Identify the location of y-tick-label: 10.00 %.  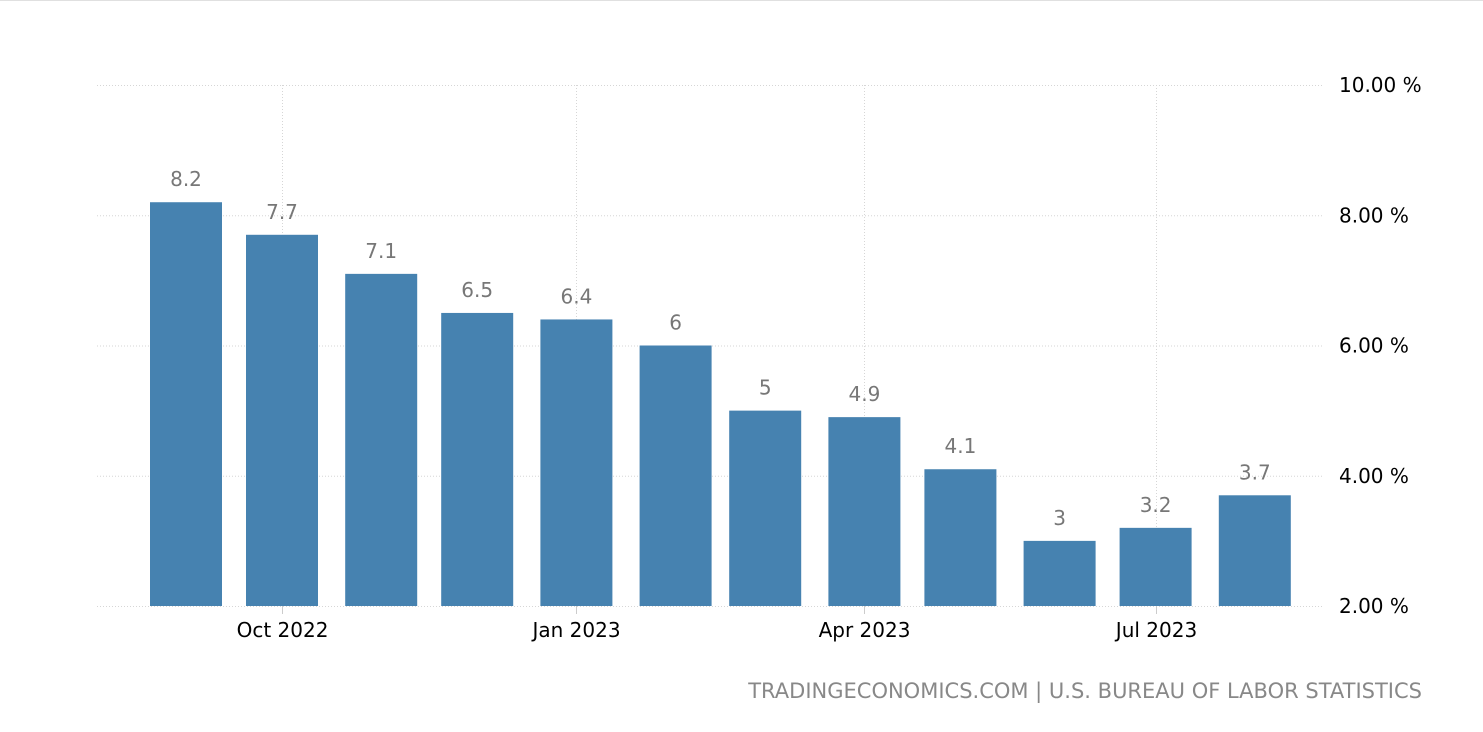
(1380, 85).